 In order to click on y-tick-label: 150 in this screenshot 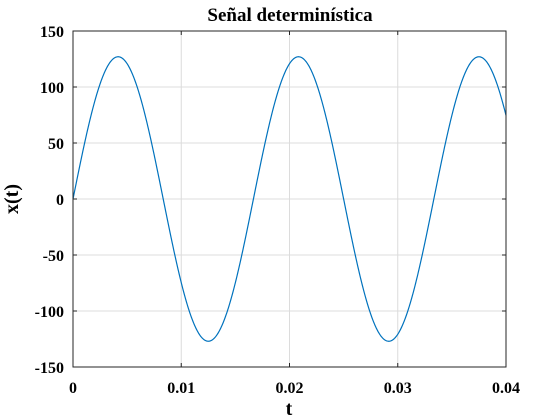, I will do `click(52, 32)`.